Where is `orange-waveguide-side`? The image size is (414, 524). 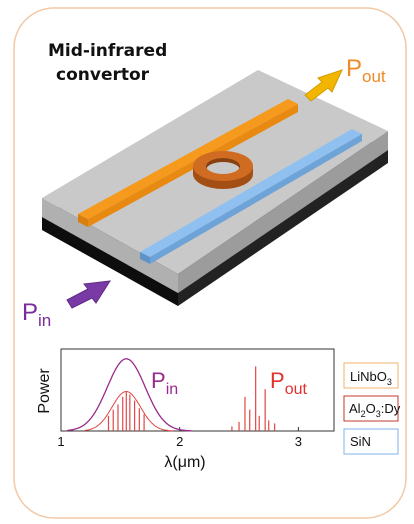 orange-waveguide-side is located at coordinates (193, 165).